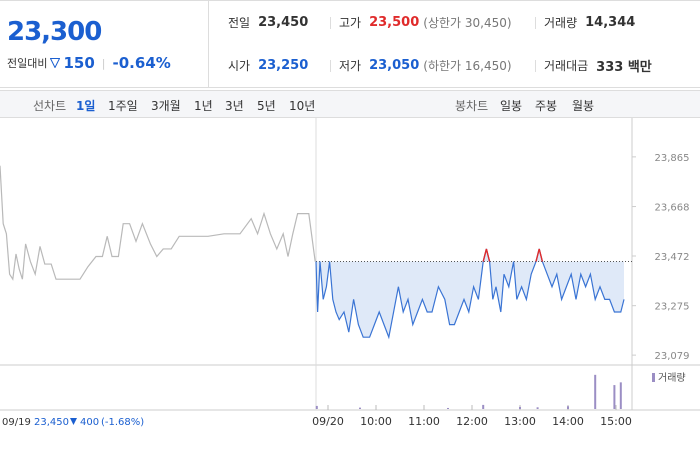 The width and height of the screenshot is (700, 450). What do you see at coordinates (104, 44) in the screenshot?
I see `quote: 23,300 전일대비 150 | -0.64%` at bounding box center [104, 44].